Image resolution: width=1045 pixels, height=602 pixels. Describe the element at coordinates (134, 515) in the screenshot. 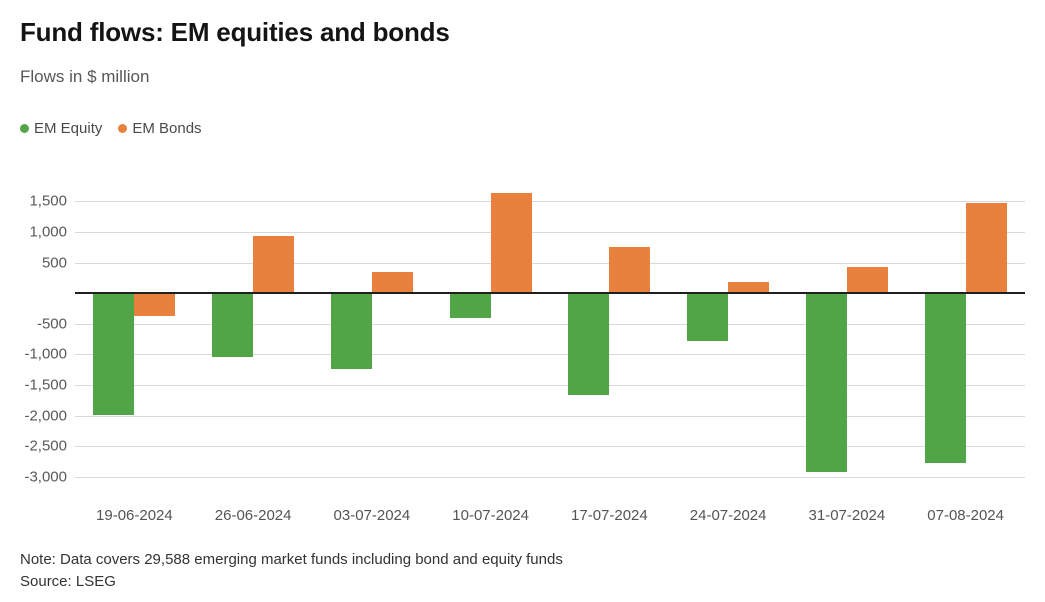

I see `x-tick-label: 19-06-2024` at that location.